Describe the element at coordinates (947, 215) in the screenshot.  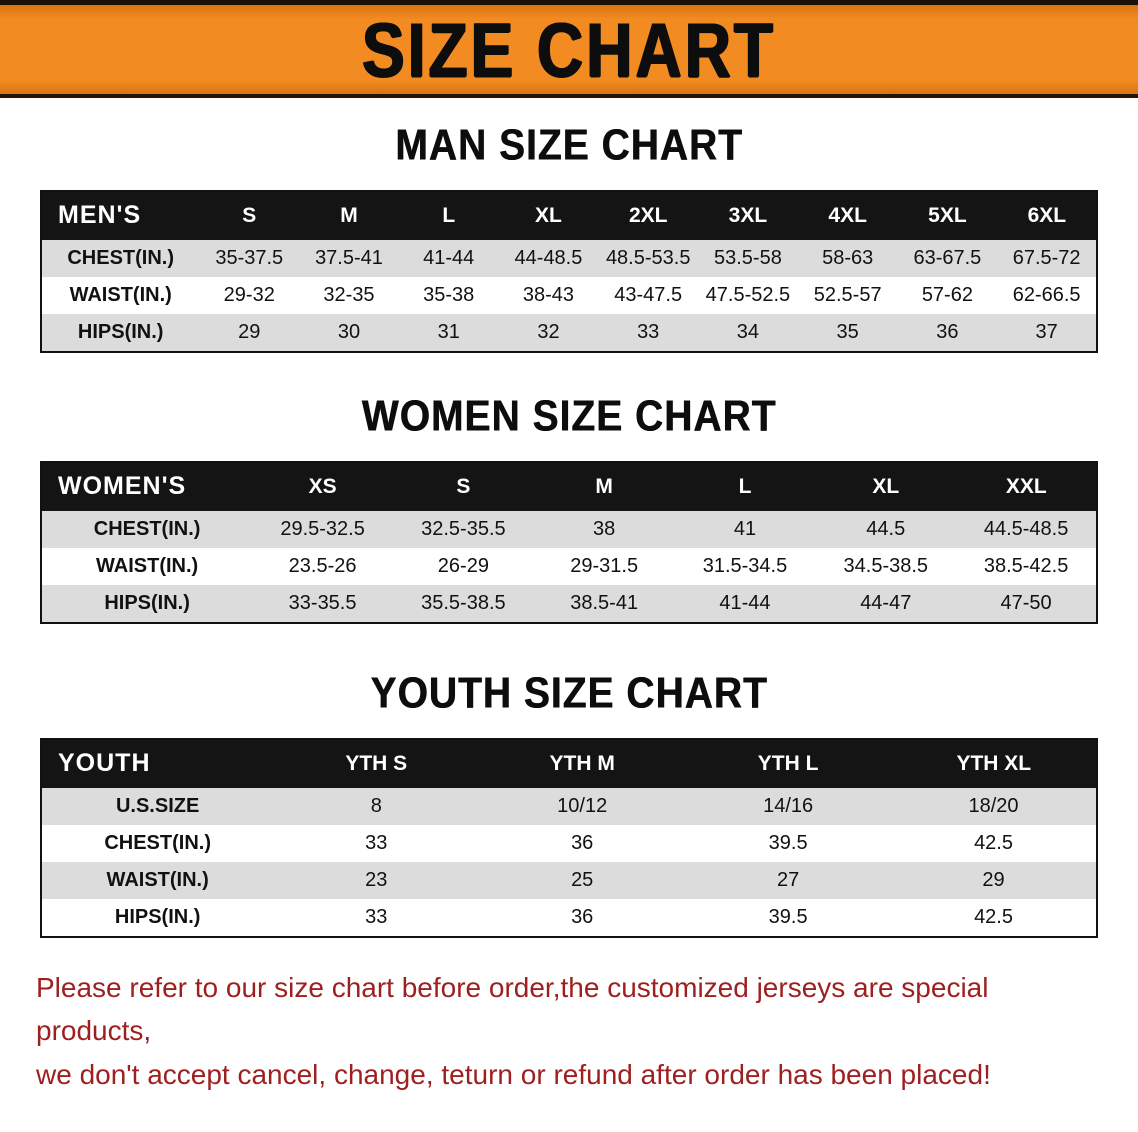
I see `size-column-header: 5XL` at that location.